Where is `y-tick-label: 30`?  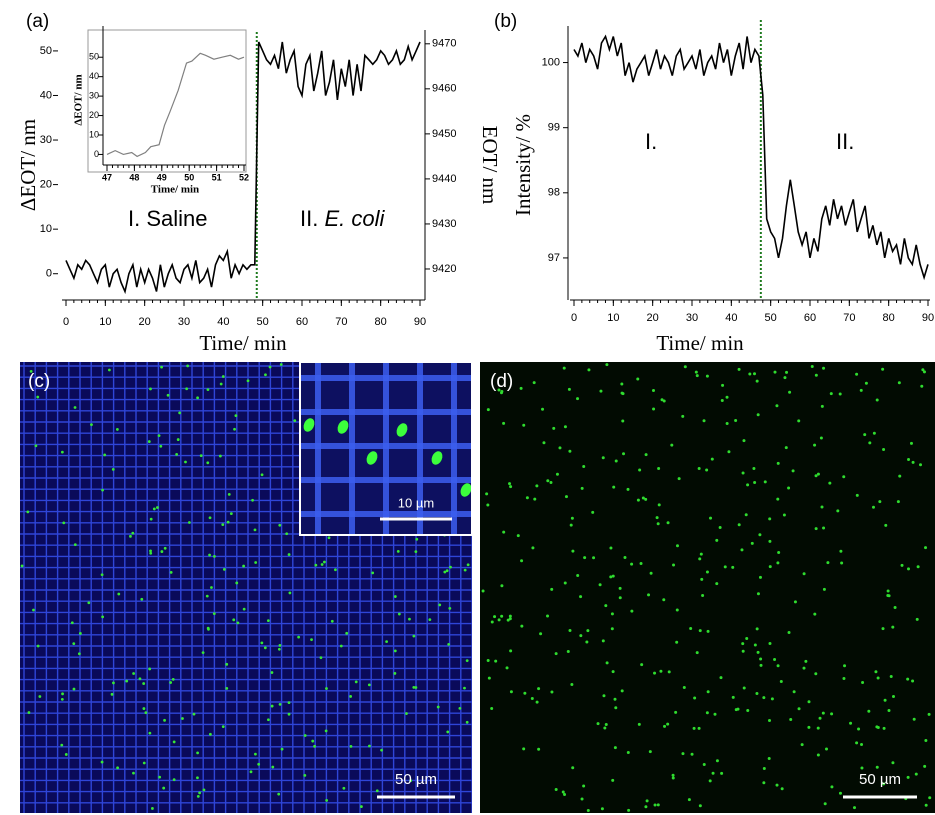 y-tick-label: 30 is located at coordinates (46, 140).